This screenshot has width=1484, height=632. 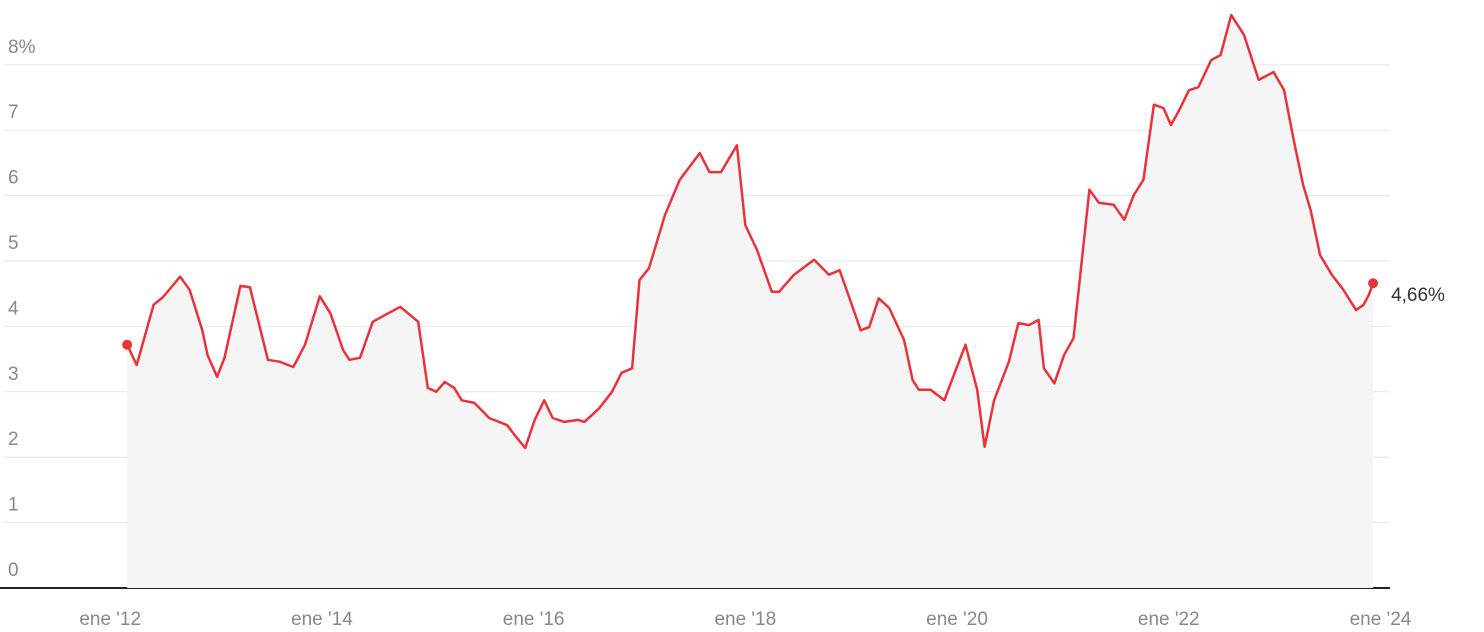 I want to click on y-tick-label: 6, so click(x=13, y=178).